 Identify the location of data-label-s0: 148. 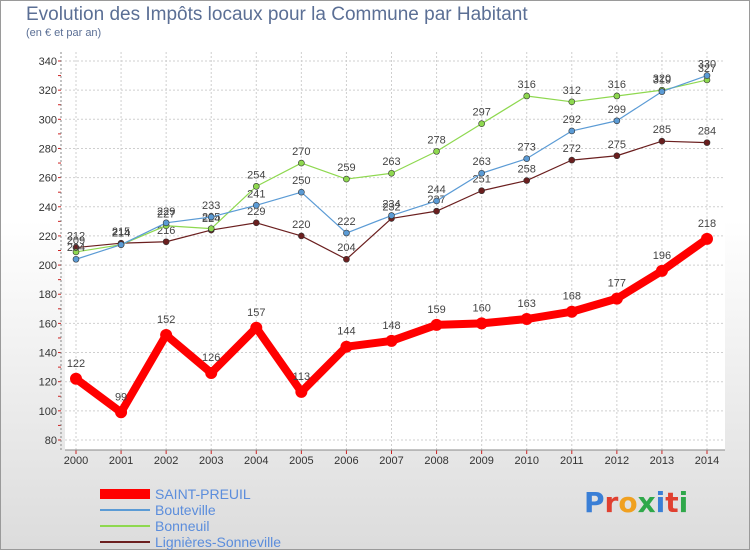
(391, 326).